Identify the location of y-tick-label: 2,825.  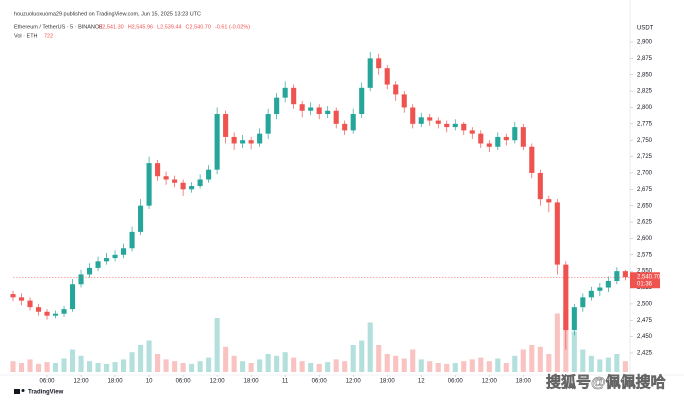
(645, 92).